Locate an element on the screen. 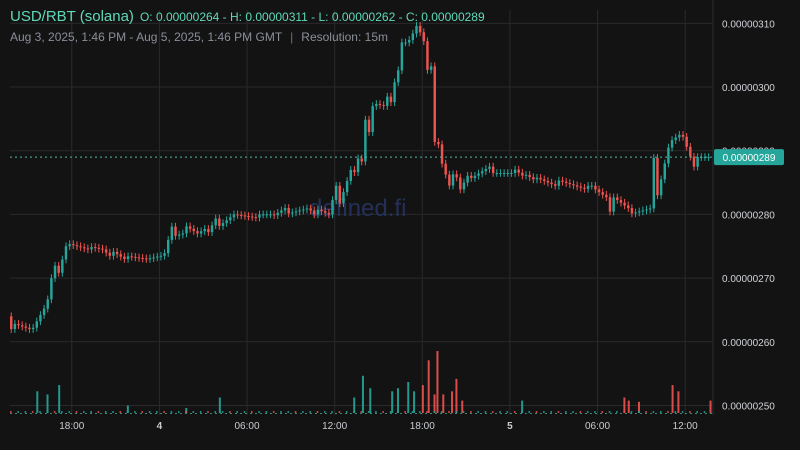 The image size is (800, 450). current-price-marker: 0.00000289 is located at coordinates (397, 157).